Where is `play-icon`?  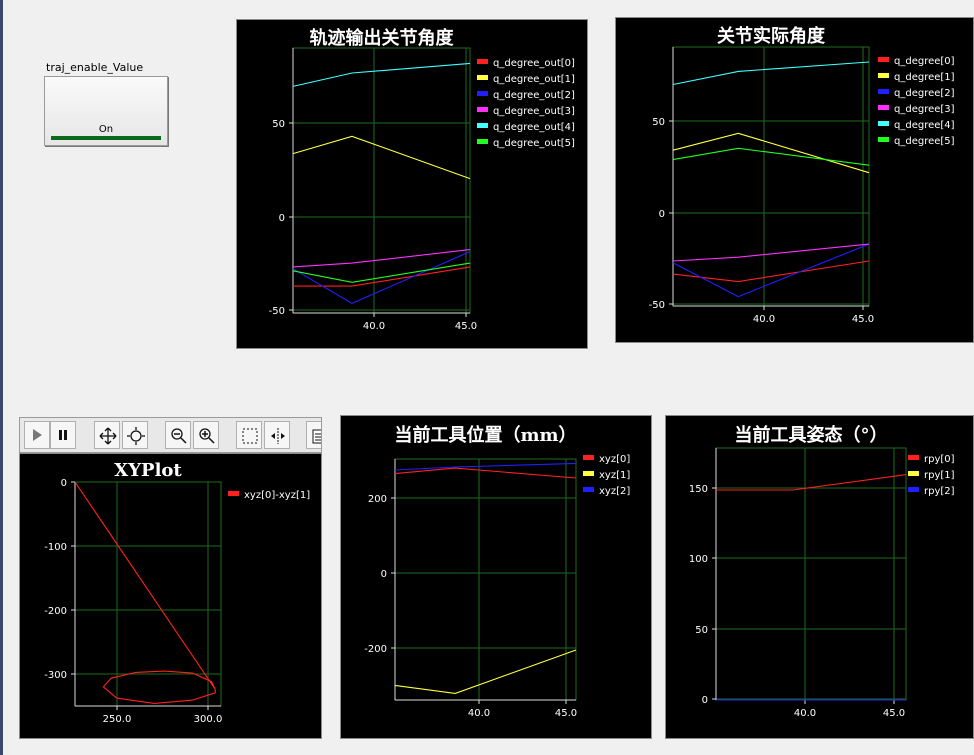
play-icon is located at coordinates (37, 435).